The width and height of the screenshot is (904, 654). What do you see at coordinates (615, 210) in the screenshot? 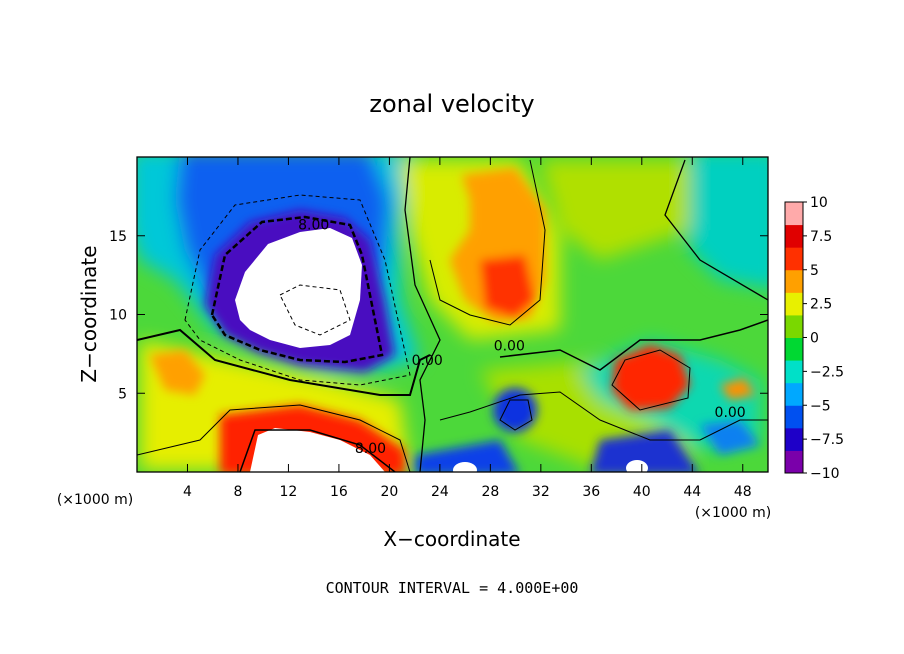
I see `field-region-yellow-top` at bounding box center [615, 210].